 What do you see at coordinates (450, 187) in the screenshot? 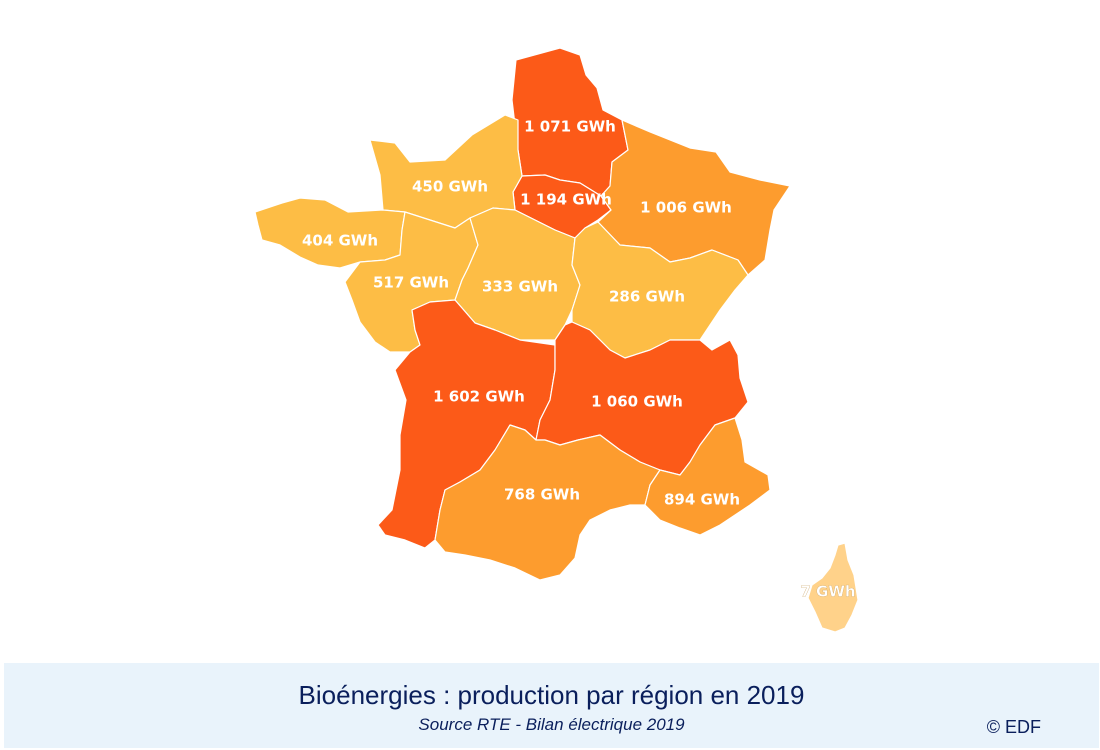
I see `label-normandie: 450 GWh` at bounding box center [450, 187].